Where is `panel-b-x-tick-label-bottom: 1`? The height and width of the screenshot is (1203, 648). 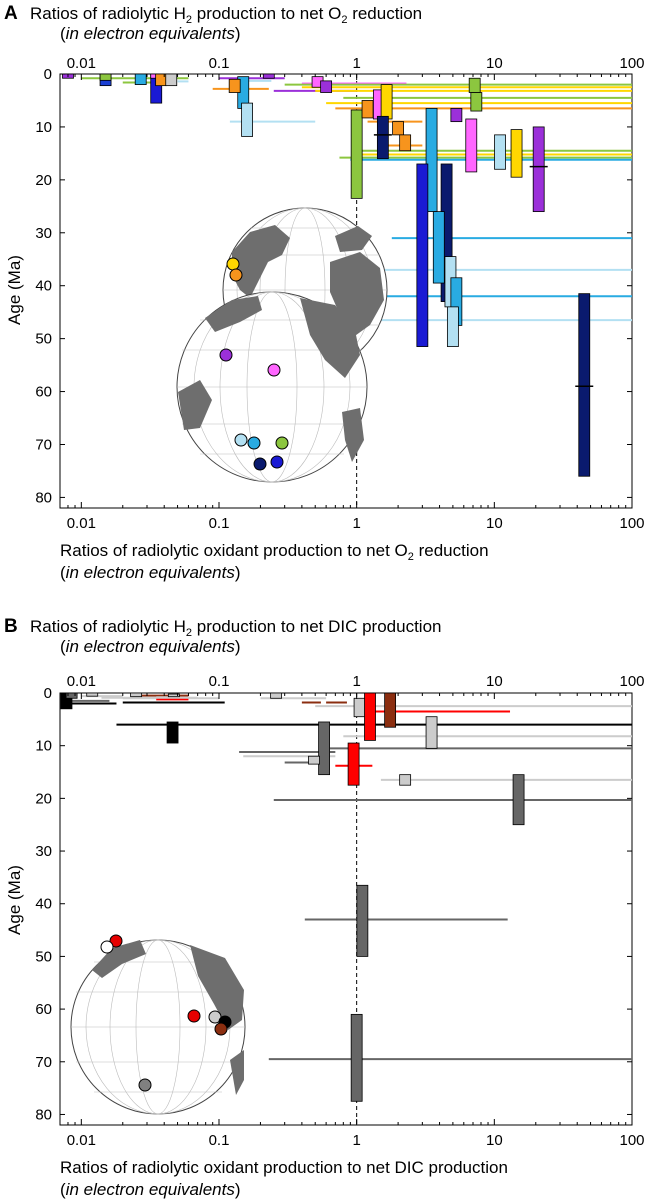 panel-b-x-tick-label-bottom: 1 is located at coordinates (356, 1140).